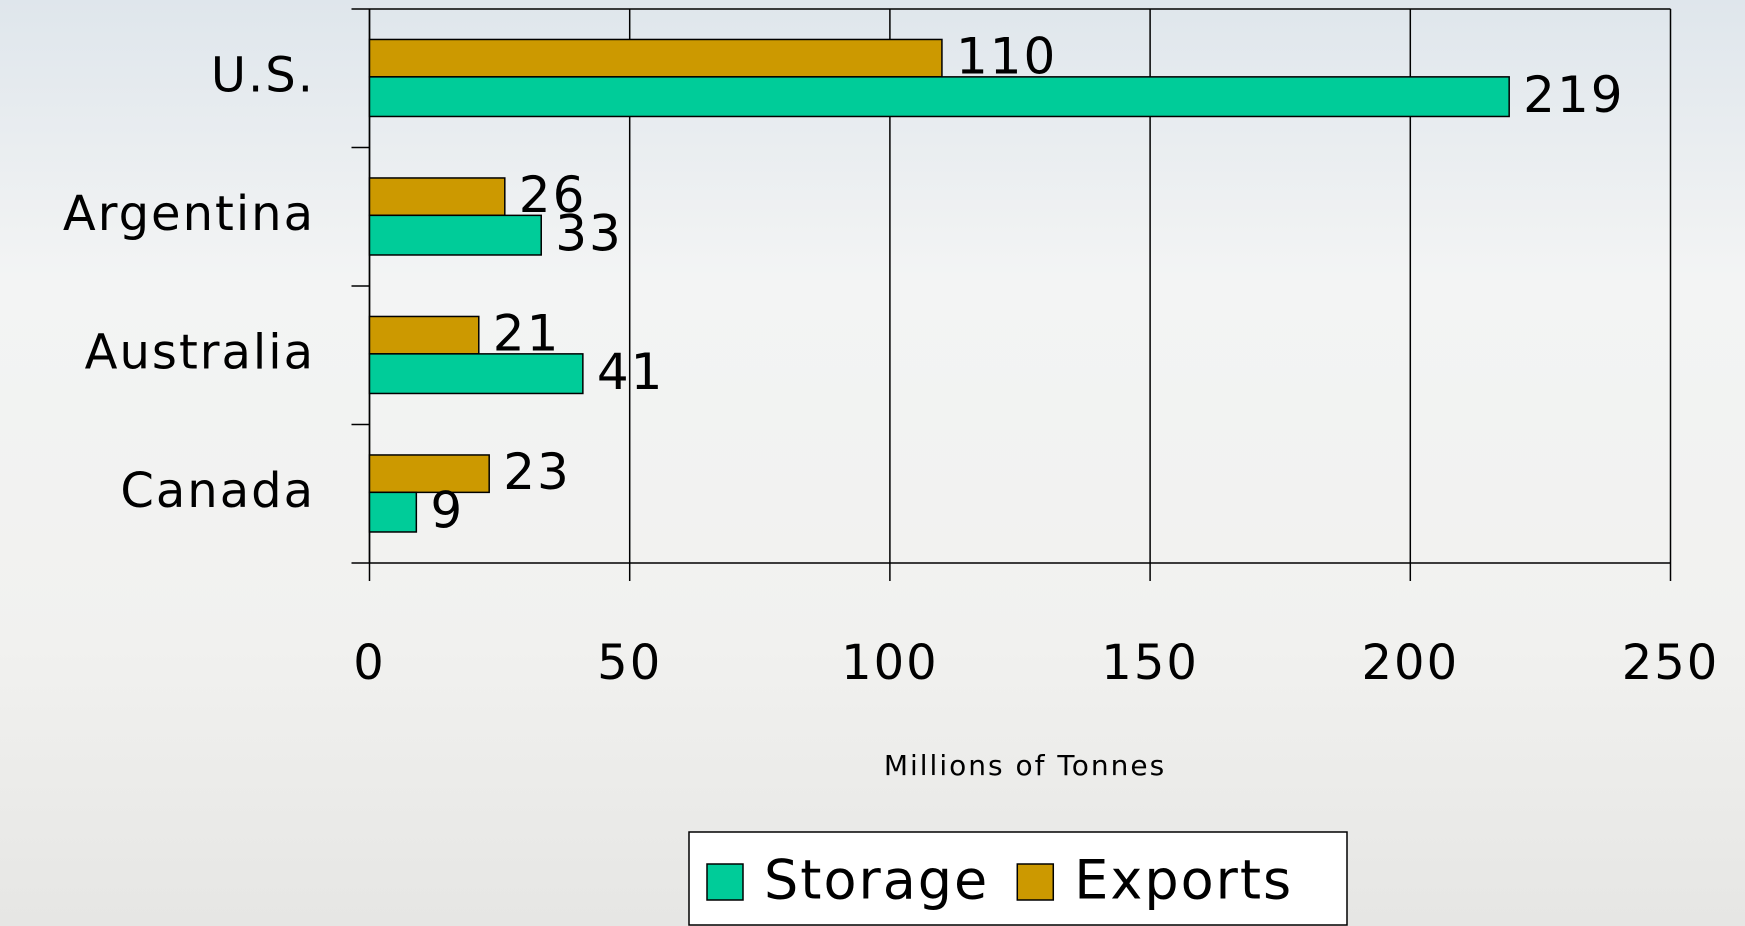  I want to click on y-tick-label: Argentina, so click(189, 214).